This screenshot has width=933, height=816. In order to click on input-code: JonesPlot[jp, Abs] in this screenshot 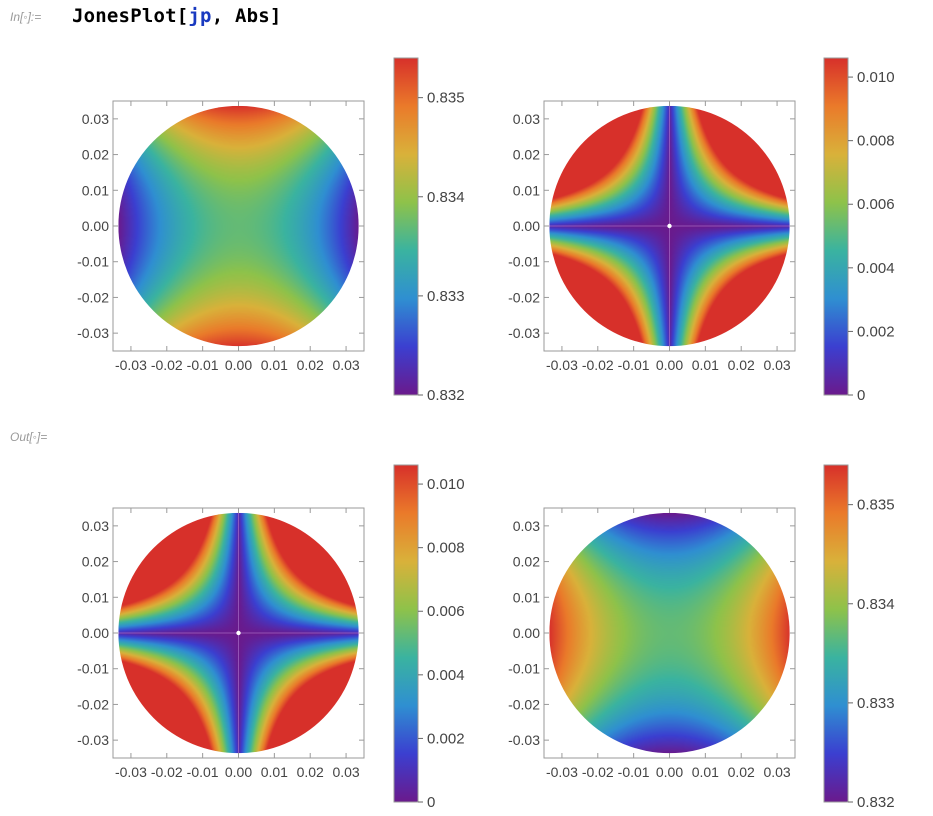, I will do `click(177, 16)`.